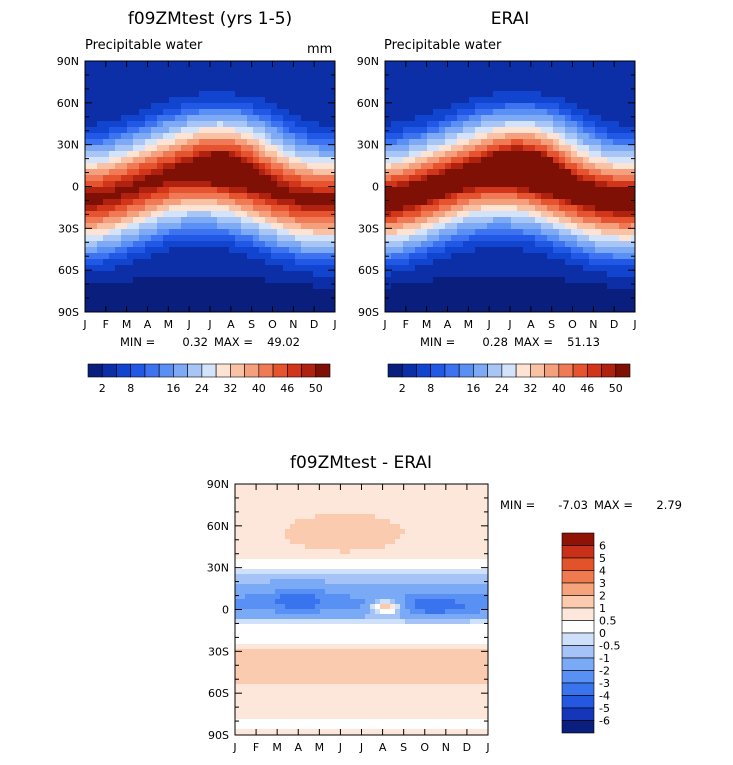 The height and width of the screenshot is (765, 733). Describe the element at coordinates (437, 342) in the screenshot. I see `panel2-min-label: MIN =` at that location.